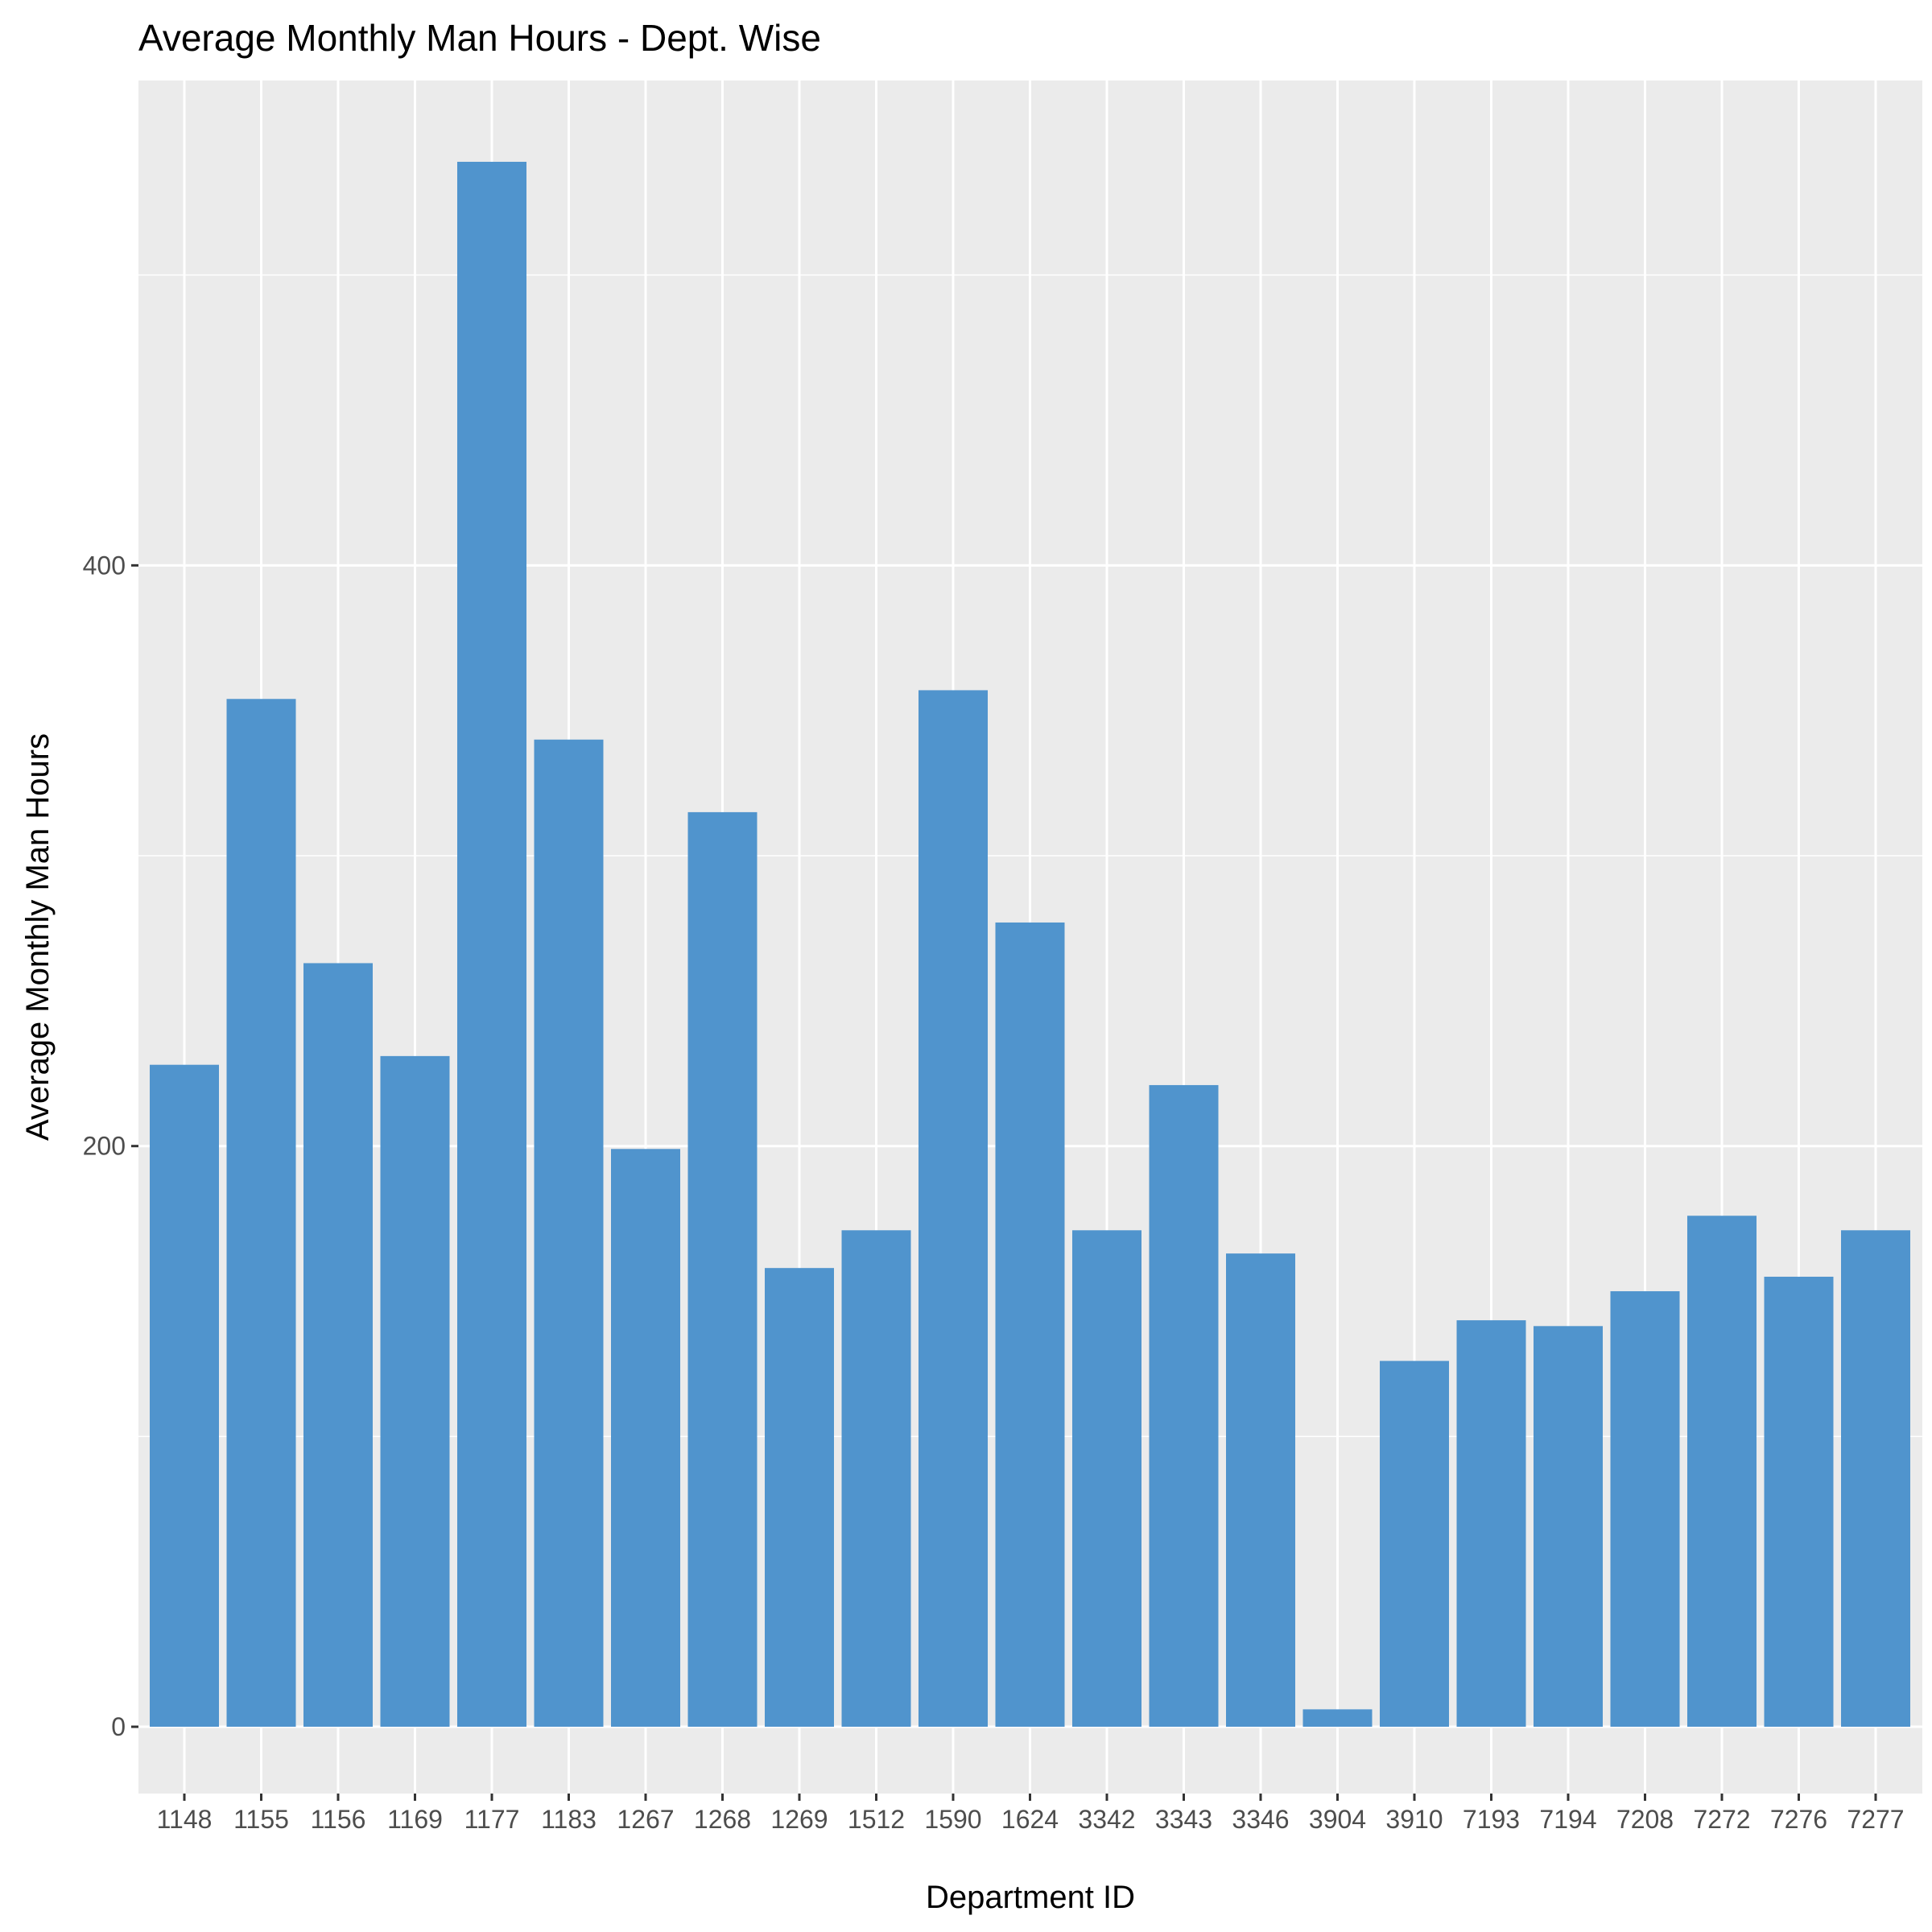 This screenshot has height=1932, width=1932. What do you see at coordinates (645, 1819) in the screenshot?
I see `x-tick-label: 1267` at bounding box center [645, 1819].